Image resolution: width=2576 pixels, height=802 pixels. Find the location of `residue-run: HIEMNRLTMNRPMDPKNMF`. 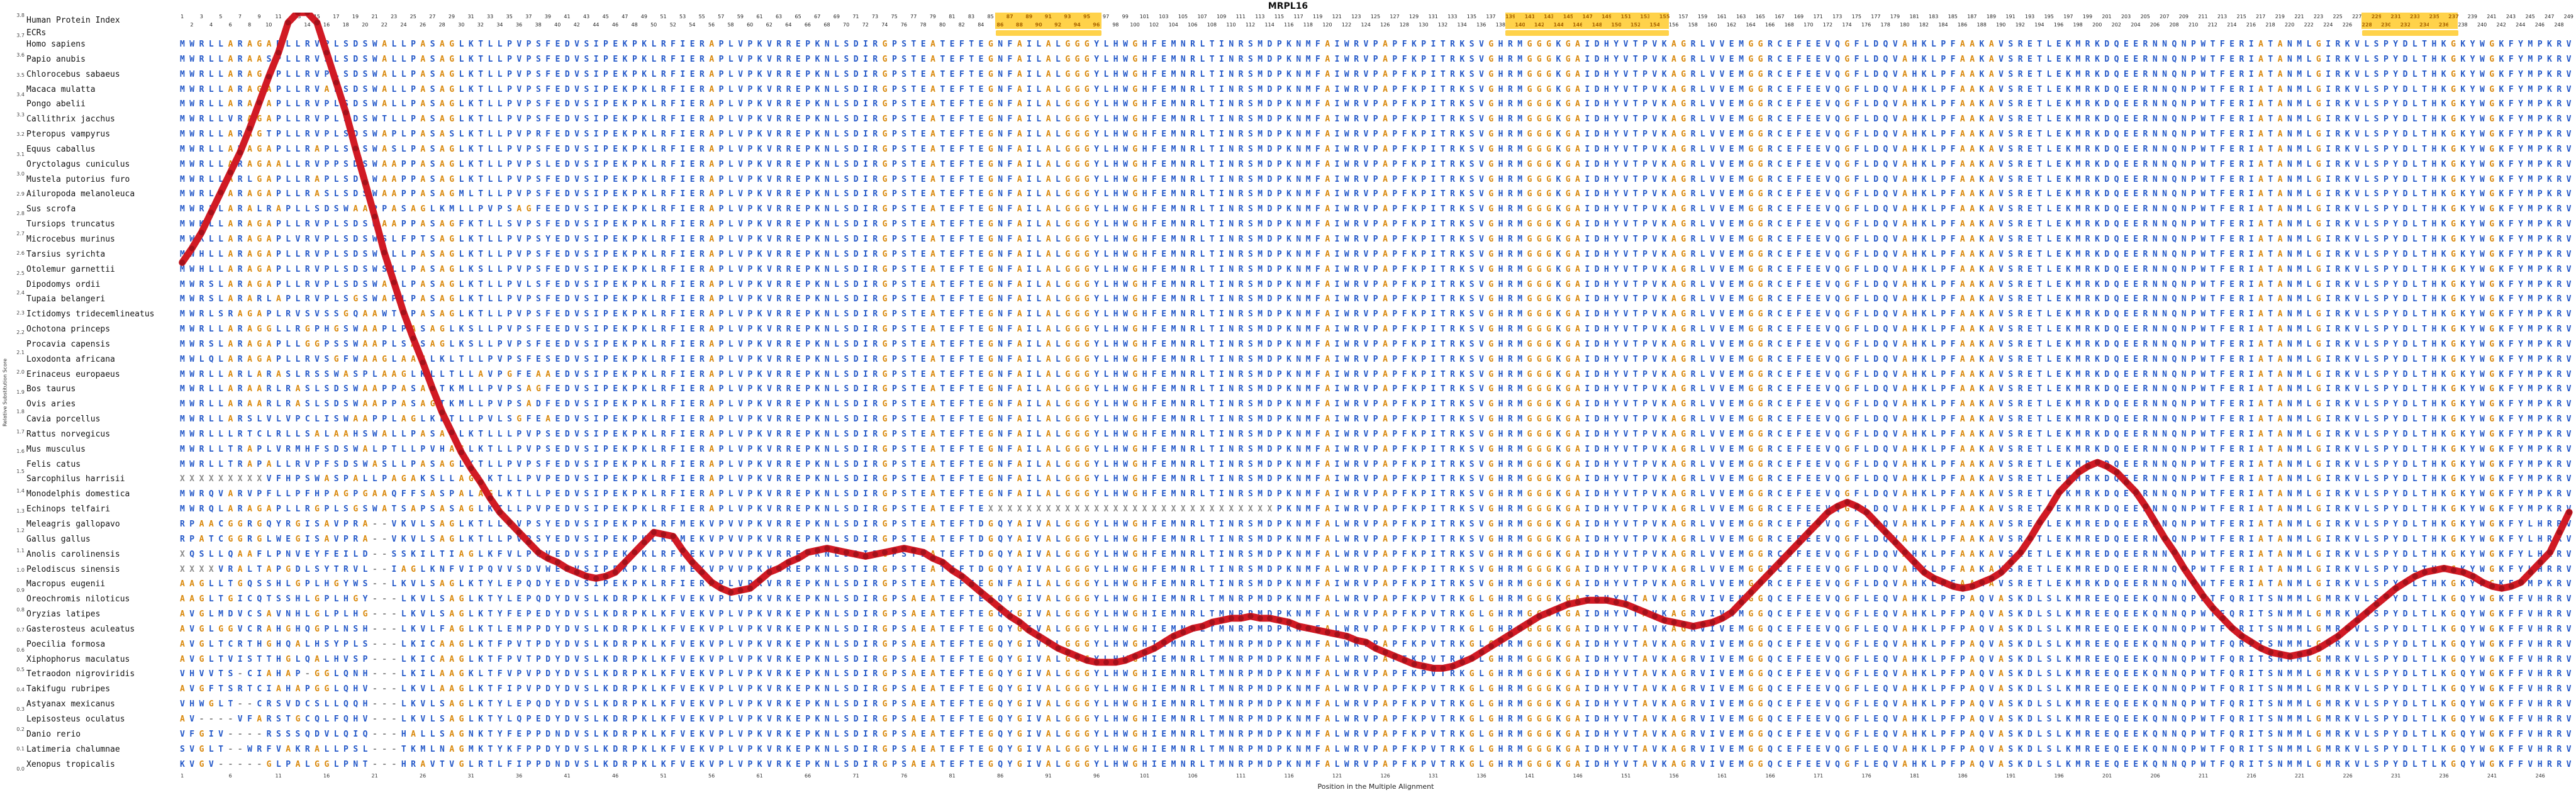

residue-run: HIEMNRLTMNRPMDPKNMF is located at coordinates (1233, 674).